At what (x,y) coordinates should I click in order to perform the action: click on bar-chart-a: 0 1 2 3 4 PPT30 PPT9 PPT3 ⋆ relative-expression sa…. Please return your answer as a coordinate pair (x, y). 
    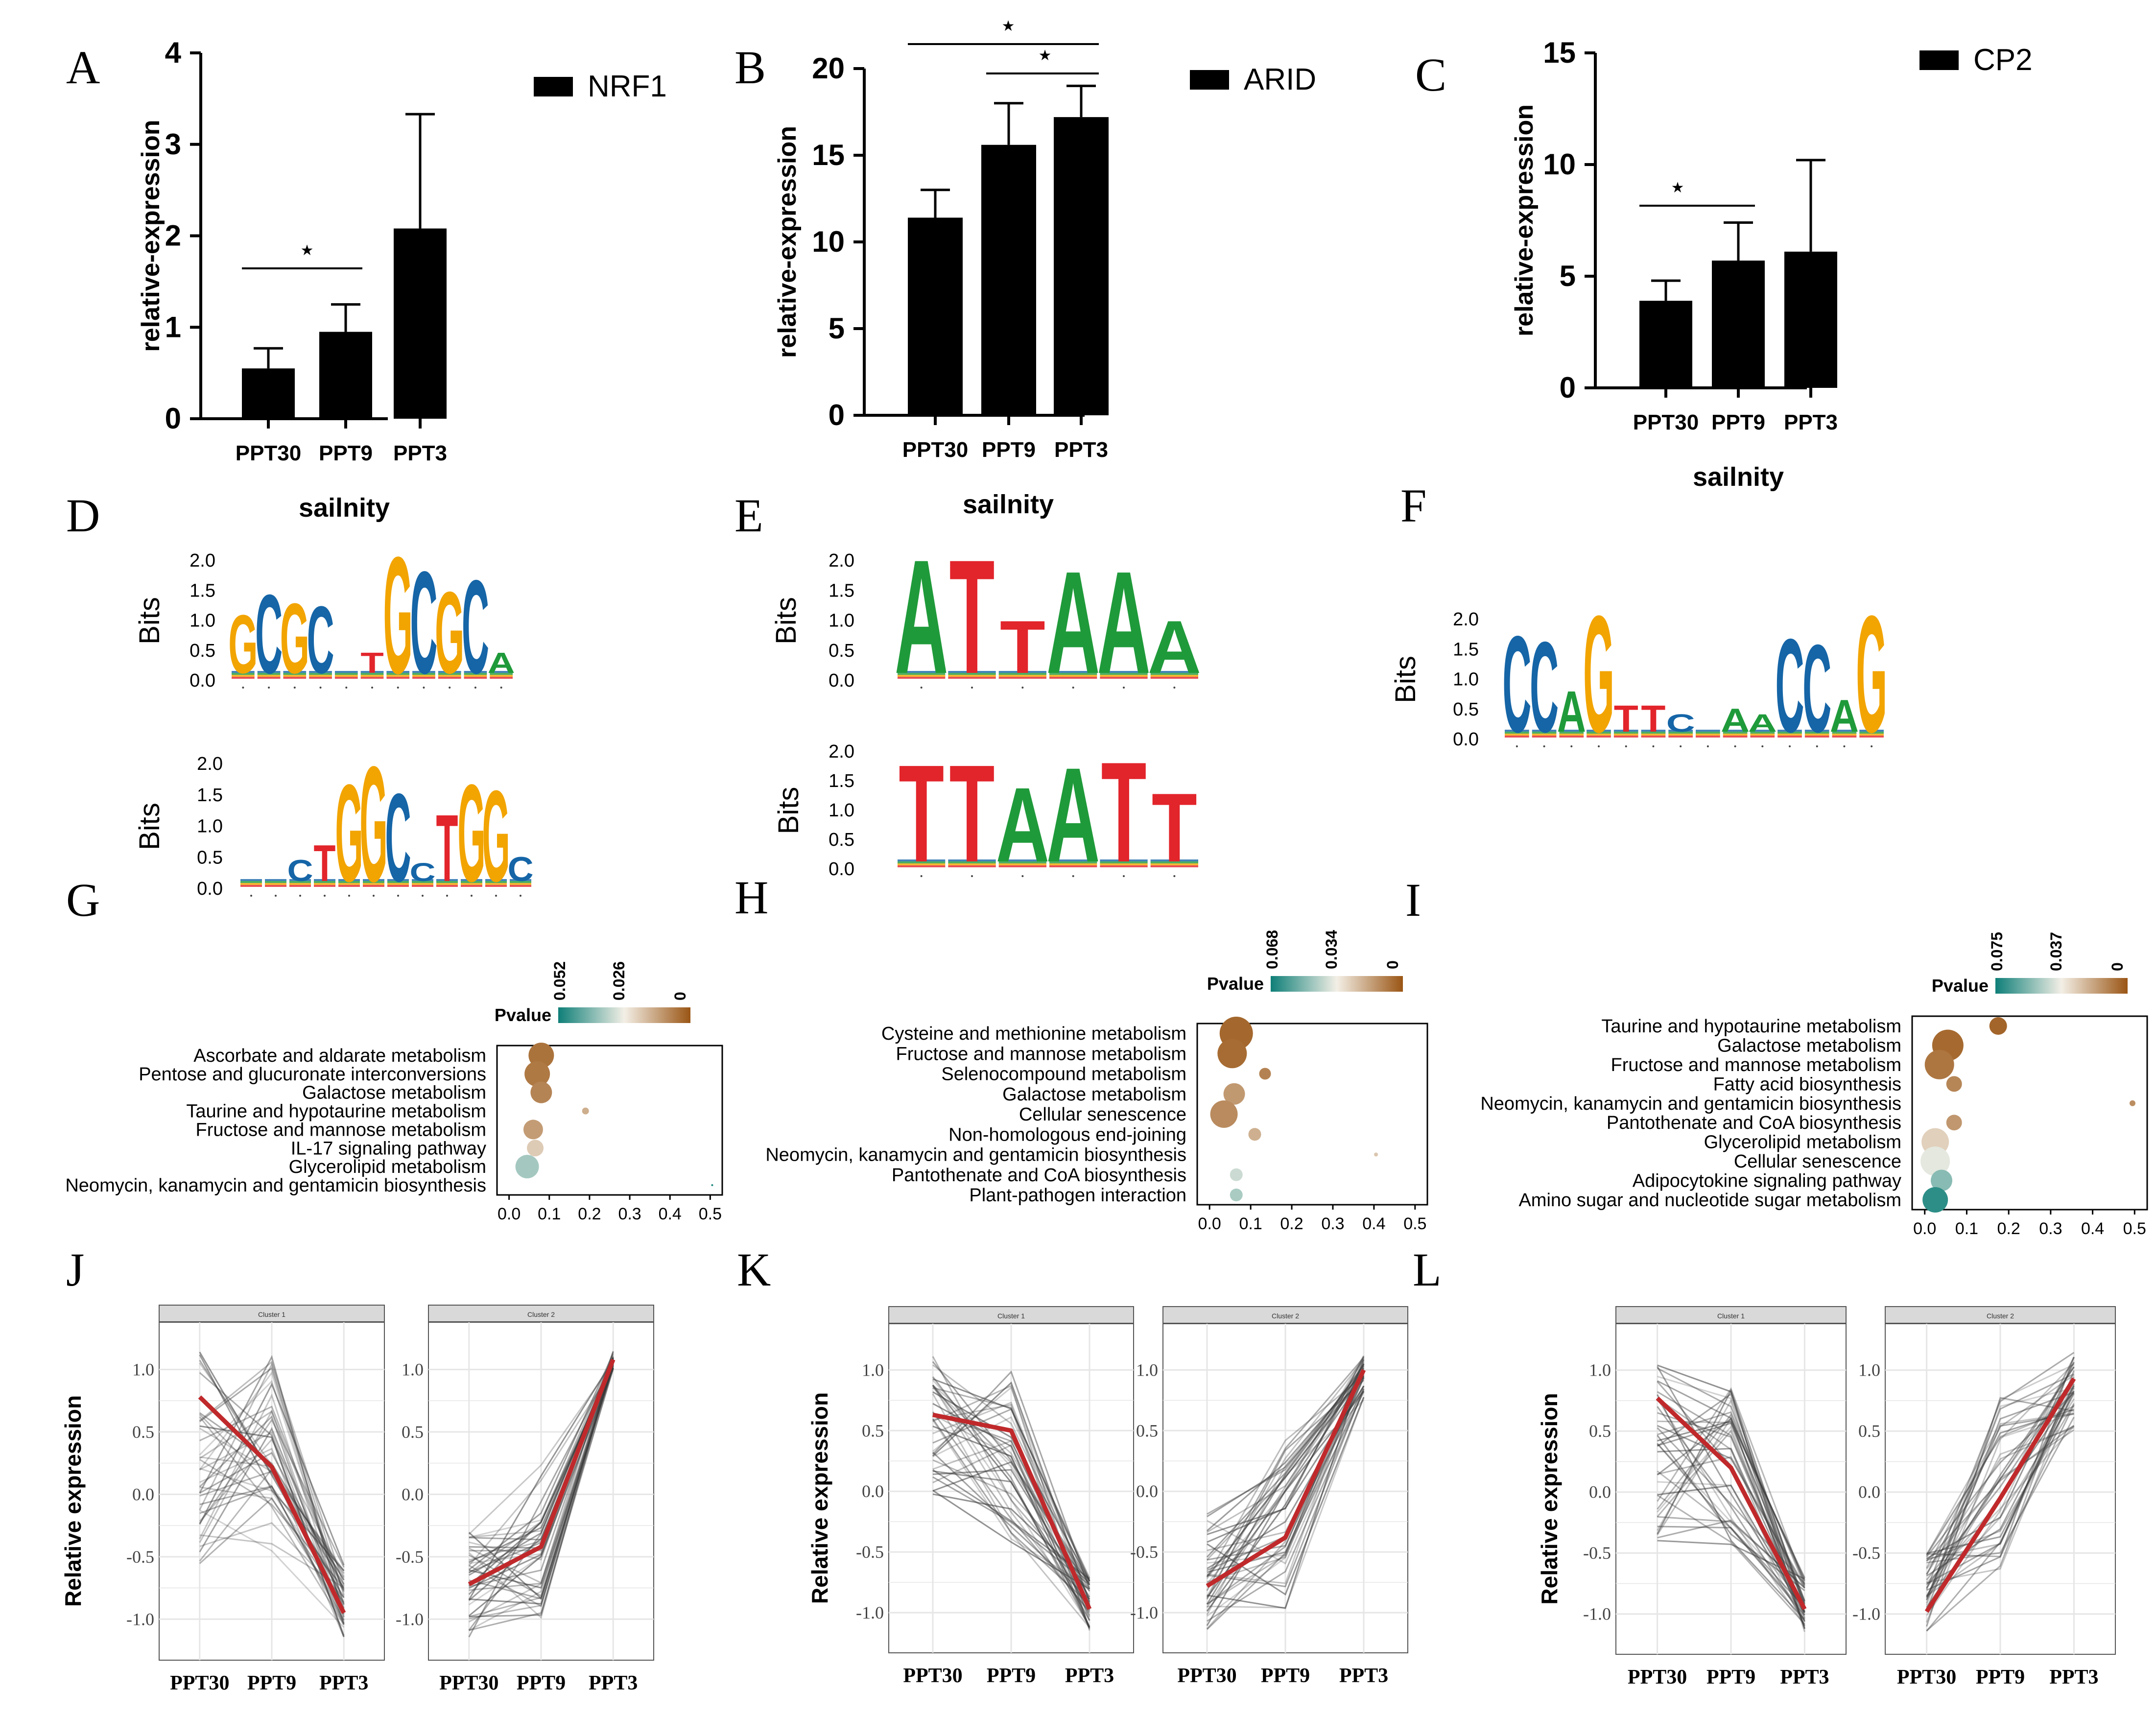
    Looking at the image, I should click on (402, 279).